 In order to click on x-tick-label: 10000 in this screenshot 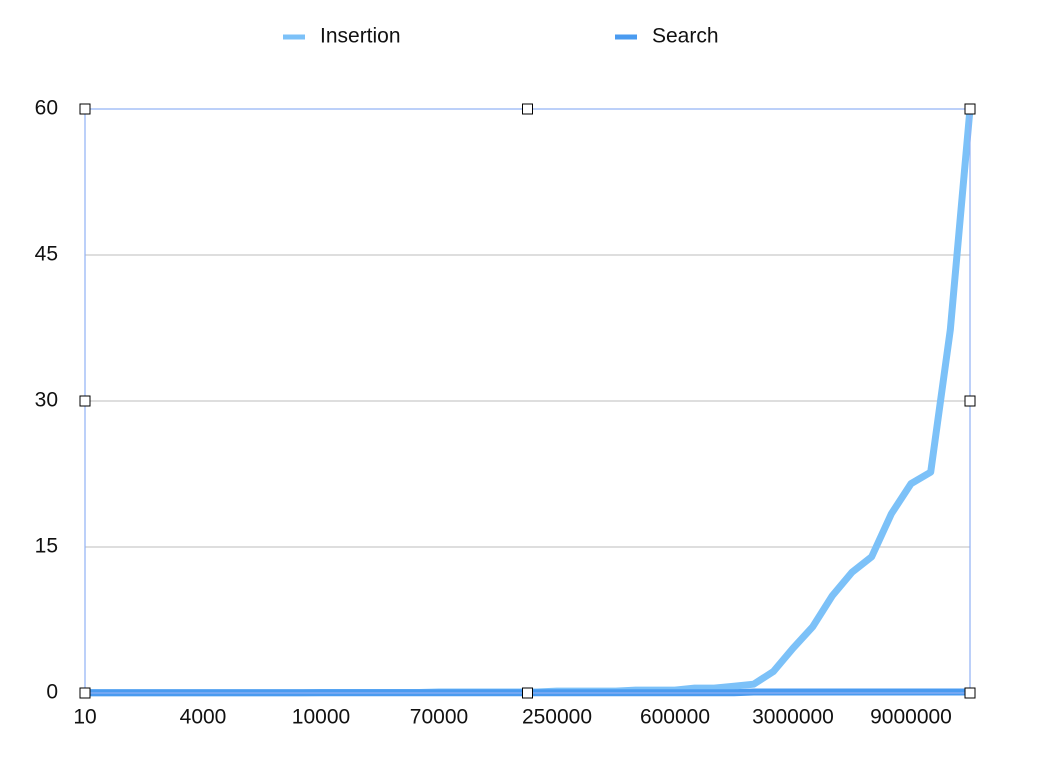, I will do `click(321, 717)`.